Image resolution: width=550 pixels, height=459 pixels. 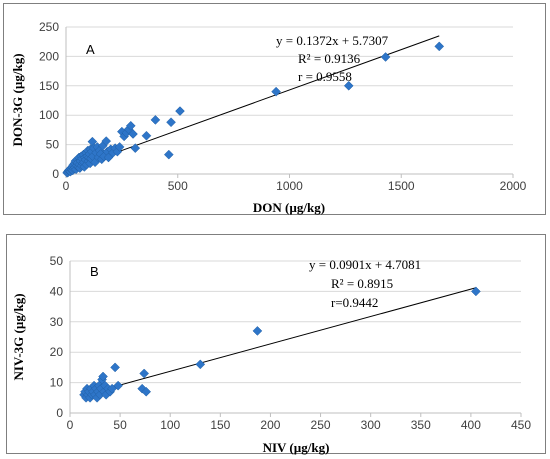 I want to click on y-tick-label: 30, so click(x=57, y=322).